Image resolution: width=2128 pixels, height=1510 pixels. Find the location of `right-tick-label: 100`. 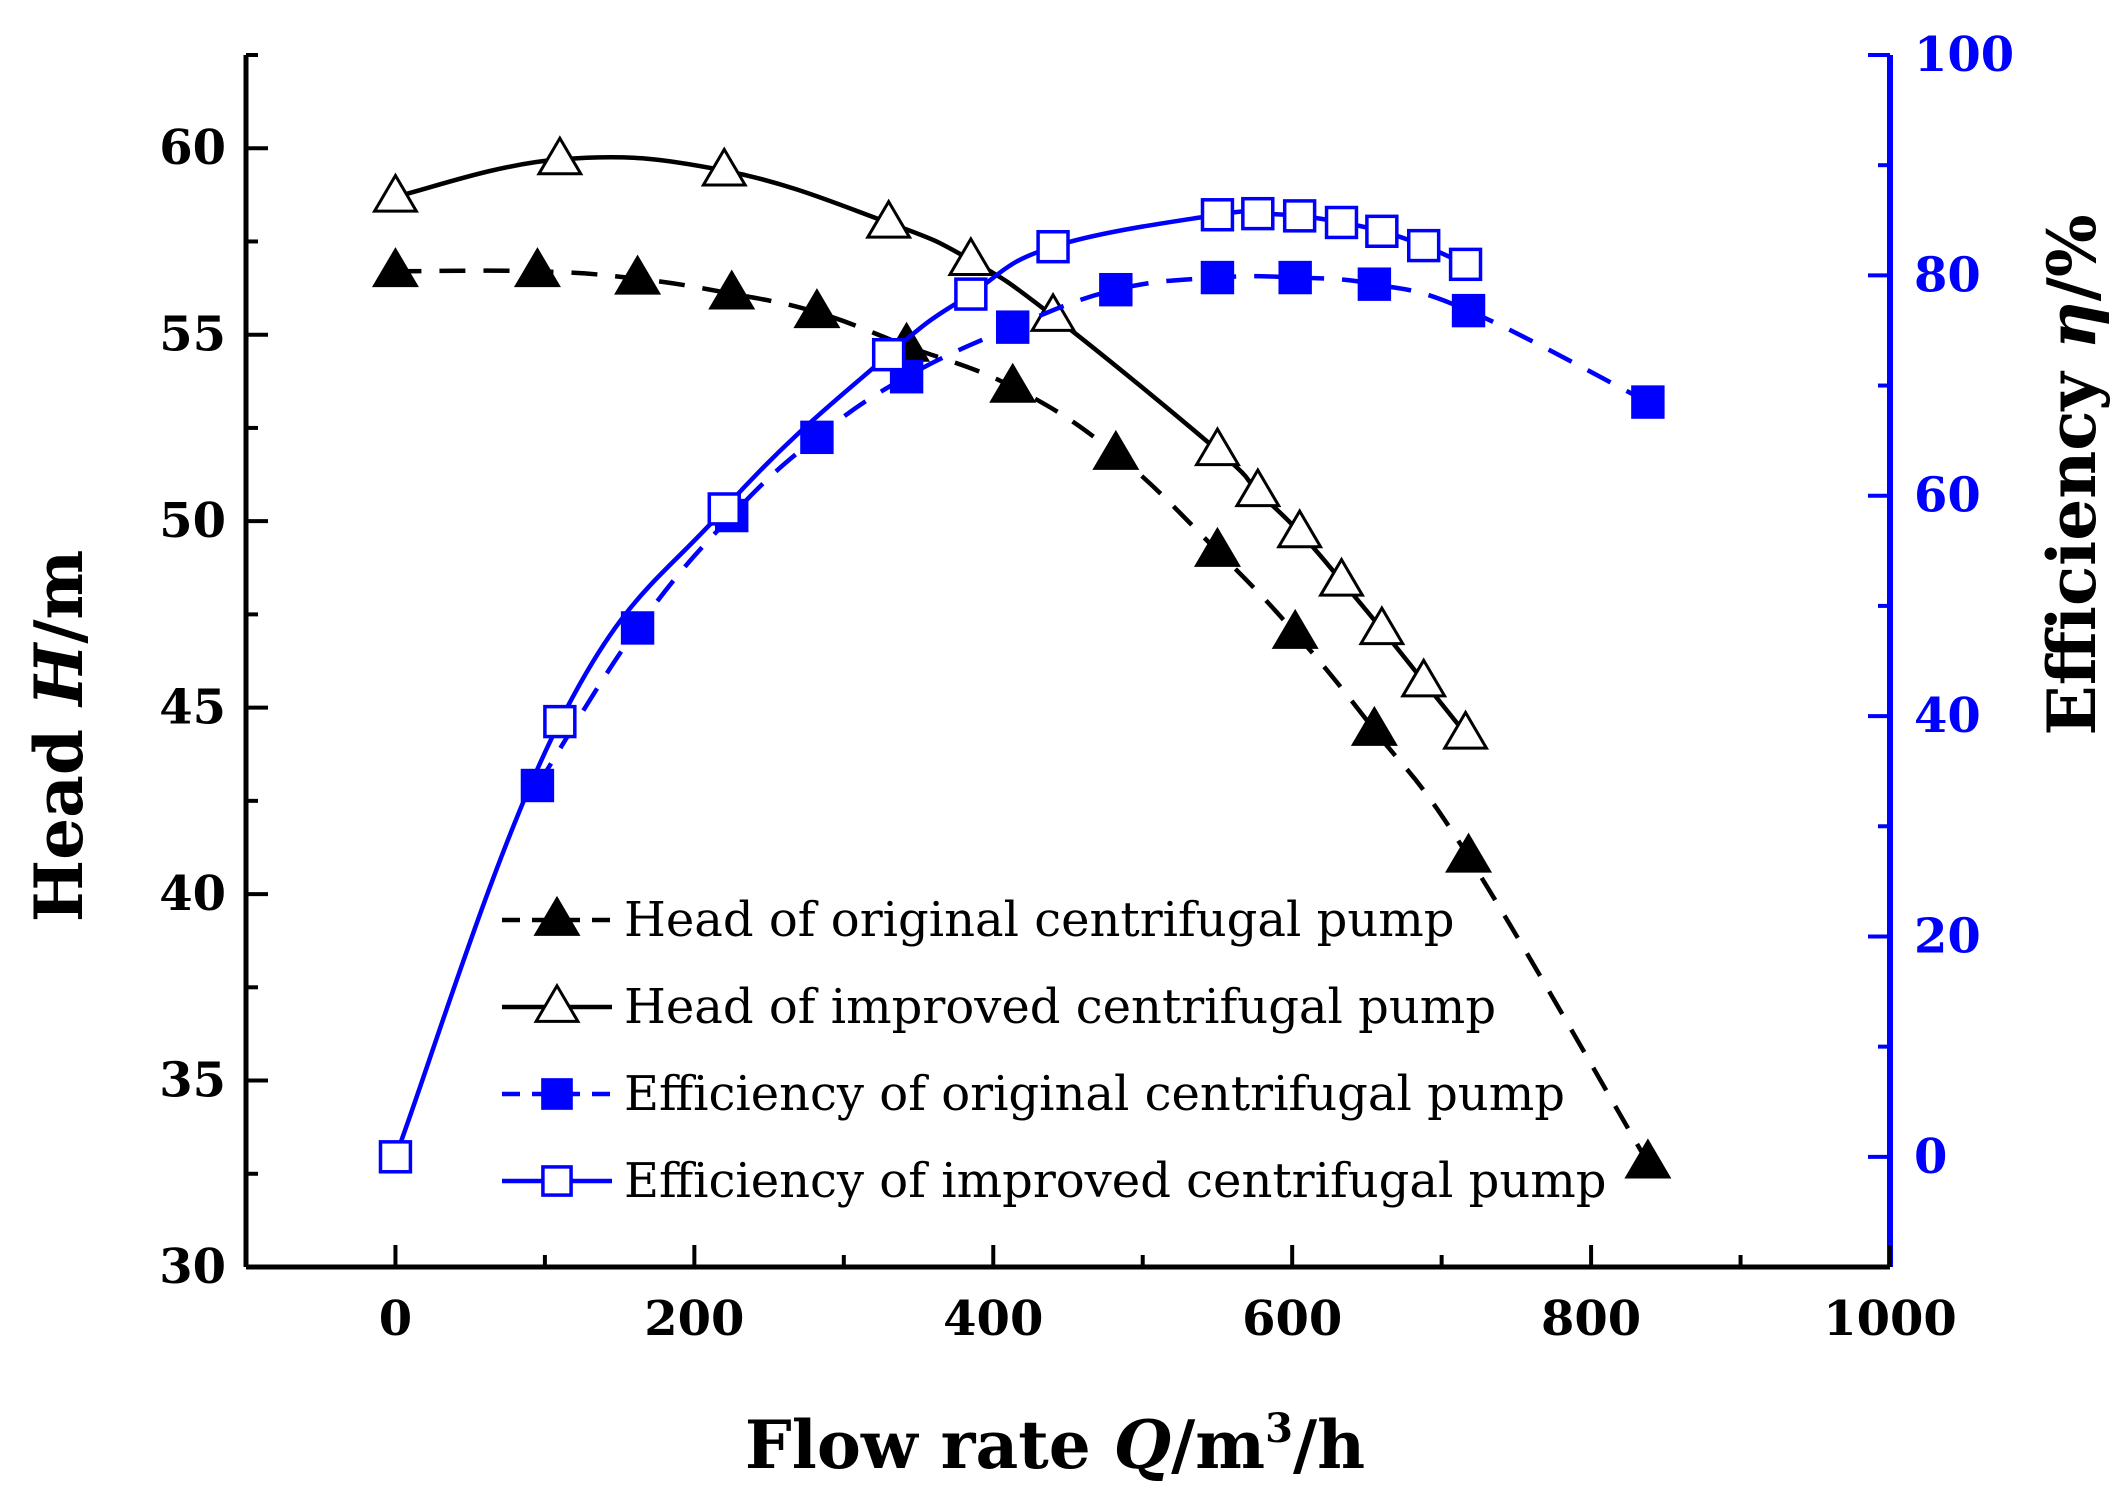

right-tick-label: 100 is located at coordinates (1964, 55).